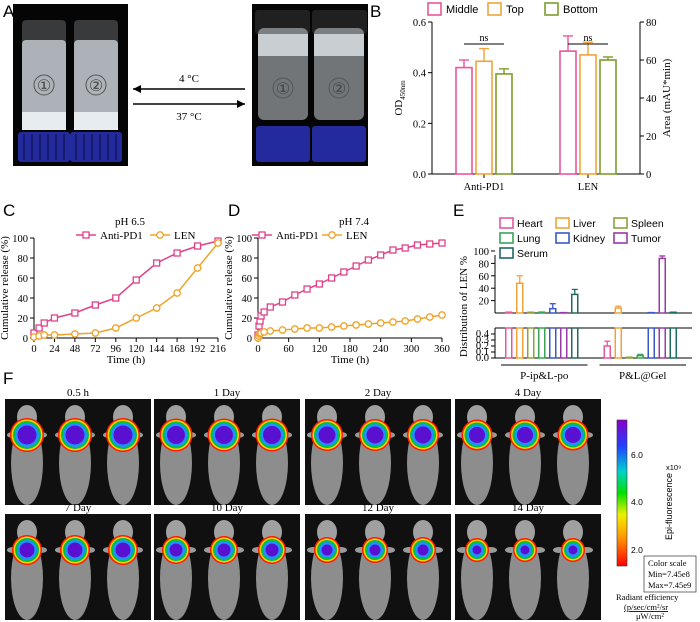 The image size is (700, 622). Describe the element at coordinates (247, 259) in the screenshot. I see `y-tick-label: 80` at that location.